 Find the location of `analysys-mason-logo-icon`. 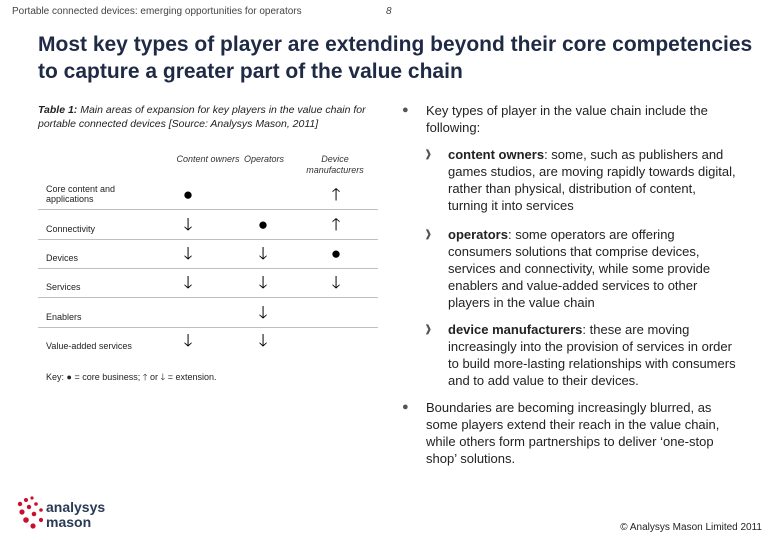

analysys-mason-logo-icon is located at coordinates (30, 512).